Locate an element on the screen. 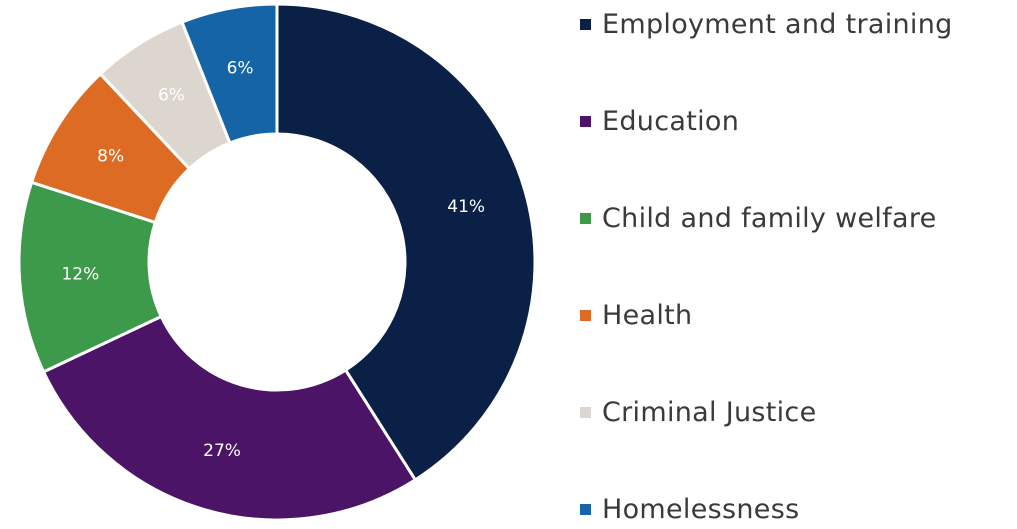 This screenshot has height=529, width=1017. legend-item-health: Health is located at coordinates (636, 315).